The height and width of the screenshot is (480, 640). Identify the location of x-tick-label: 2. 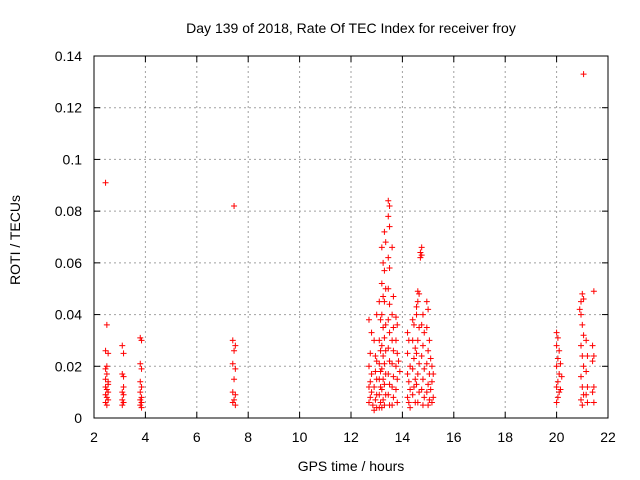
(94, 437).